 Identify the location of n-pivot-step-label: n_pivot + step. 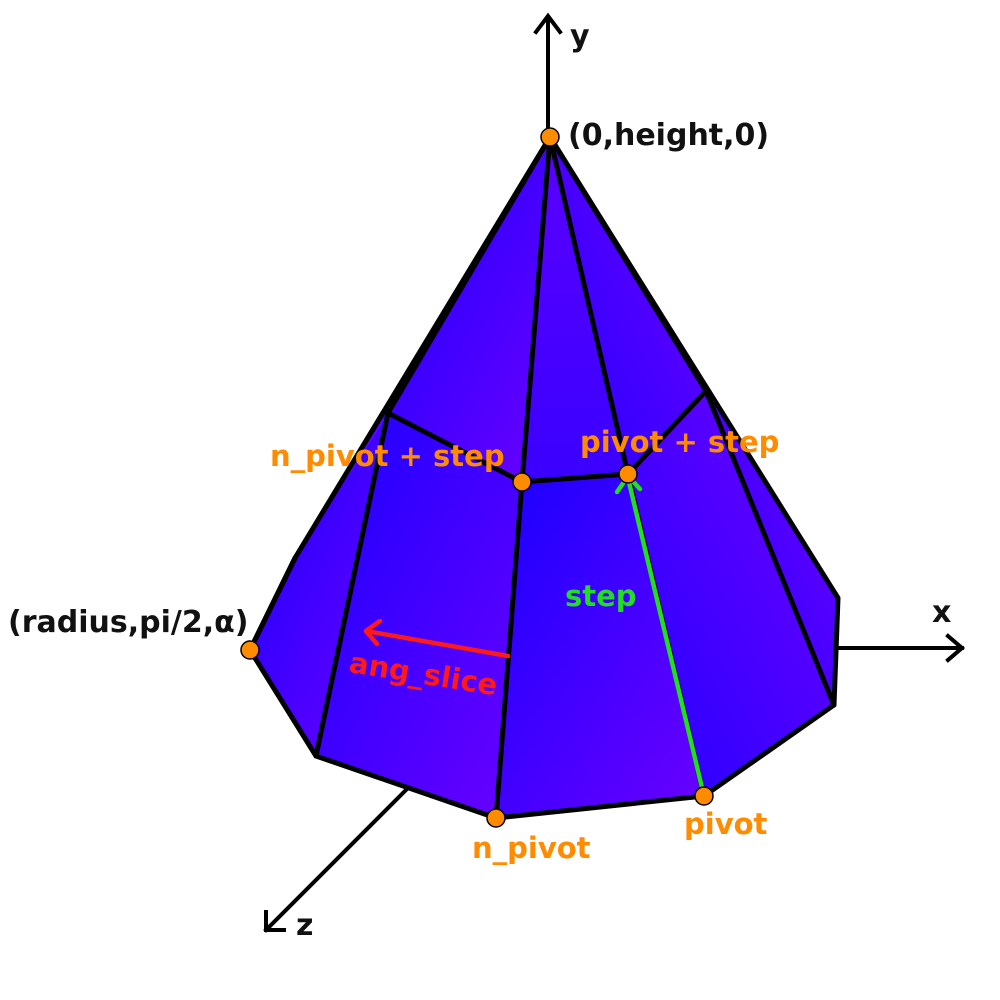
(387, 456).